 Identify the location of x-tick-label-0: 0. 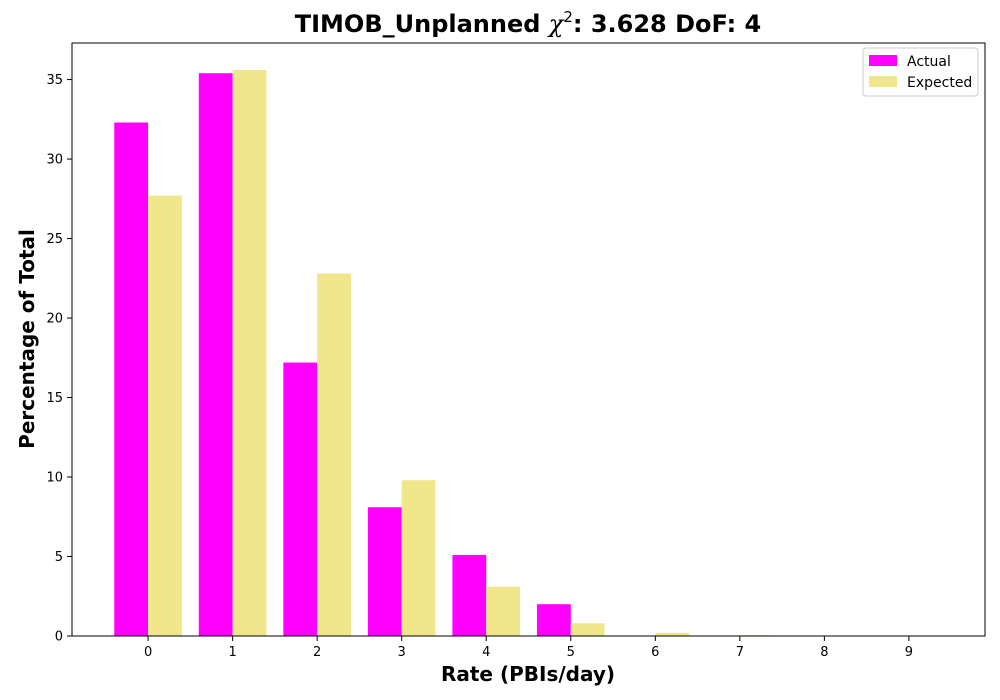
(148, 652).